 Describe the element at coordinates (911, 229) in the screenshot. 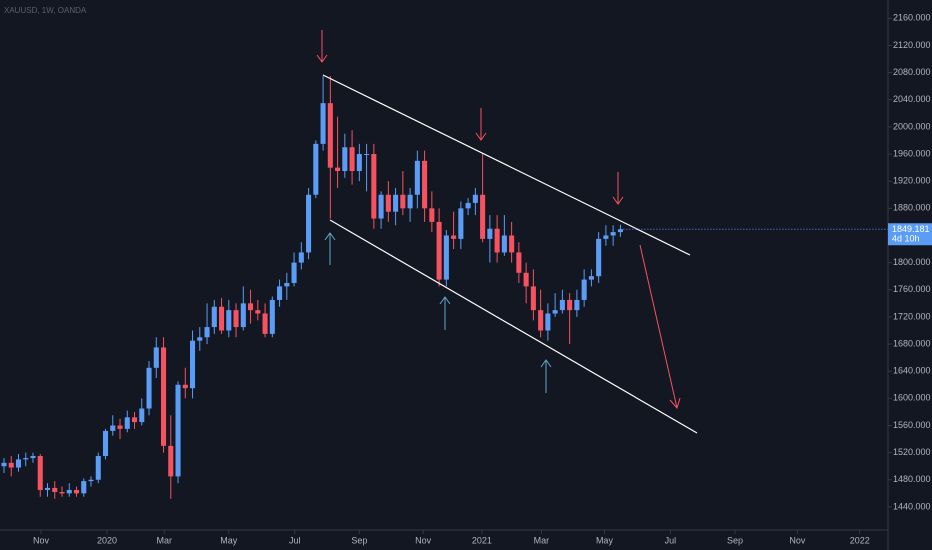

I see `price-tag-label: 1849.181` at that location.